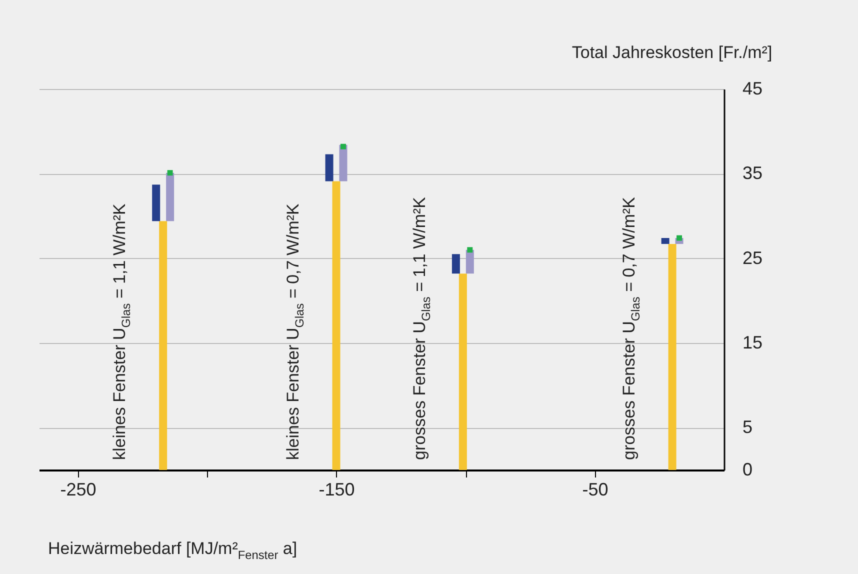  What do you see at coordinates (752, 173) in the screenshot?
I see `y-tick-label: 35` at bounding box center [752, 173].